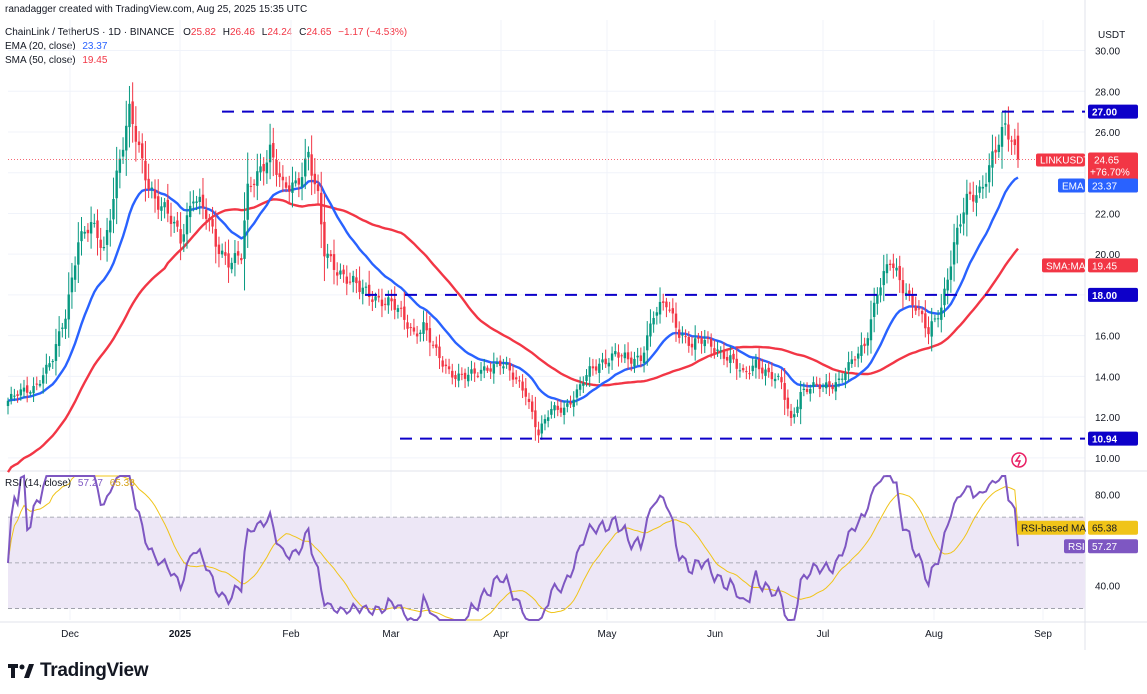 The image size is (1147, 694). What do you see at coordinates (546, 562) in the screenshot?
I see `rsi-band` at bounding box center [546, 562].